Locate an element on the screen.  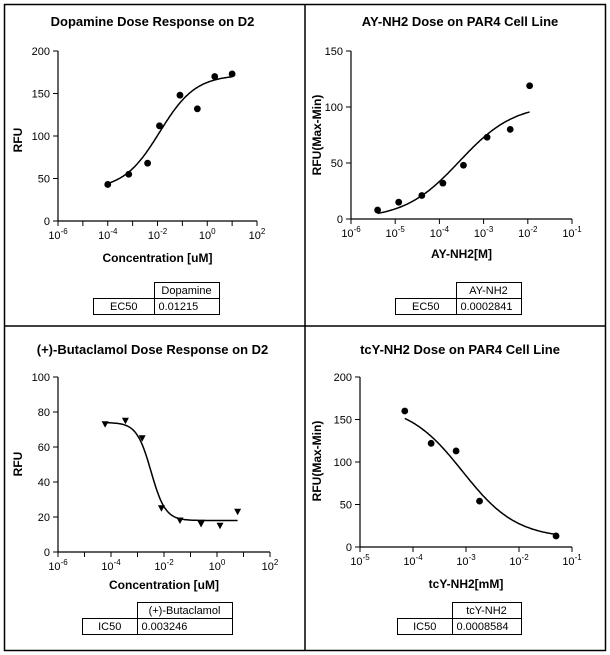
table-column-label: AY-NH2 is located at coordinates (488, 290).